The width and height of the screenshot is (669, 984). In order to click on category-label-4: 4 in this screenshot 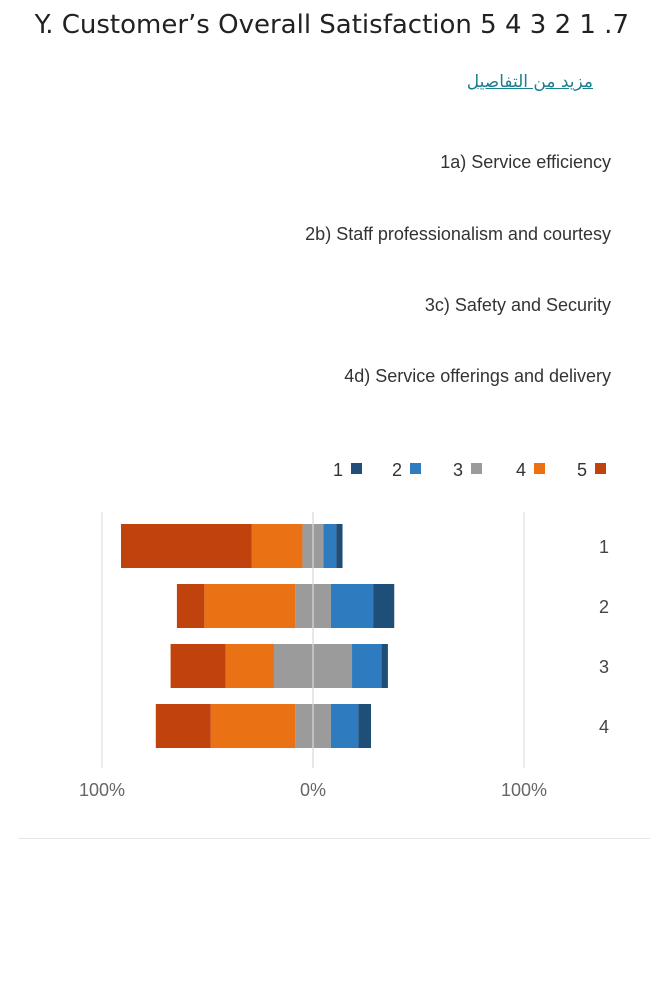, I will do `click(604, 727)`.